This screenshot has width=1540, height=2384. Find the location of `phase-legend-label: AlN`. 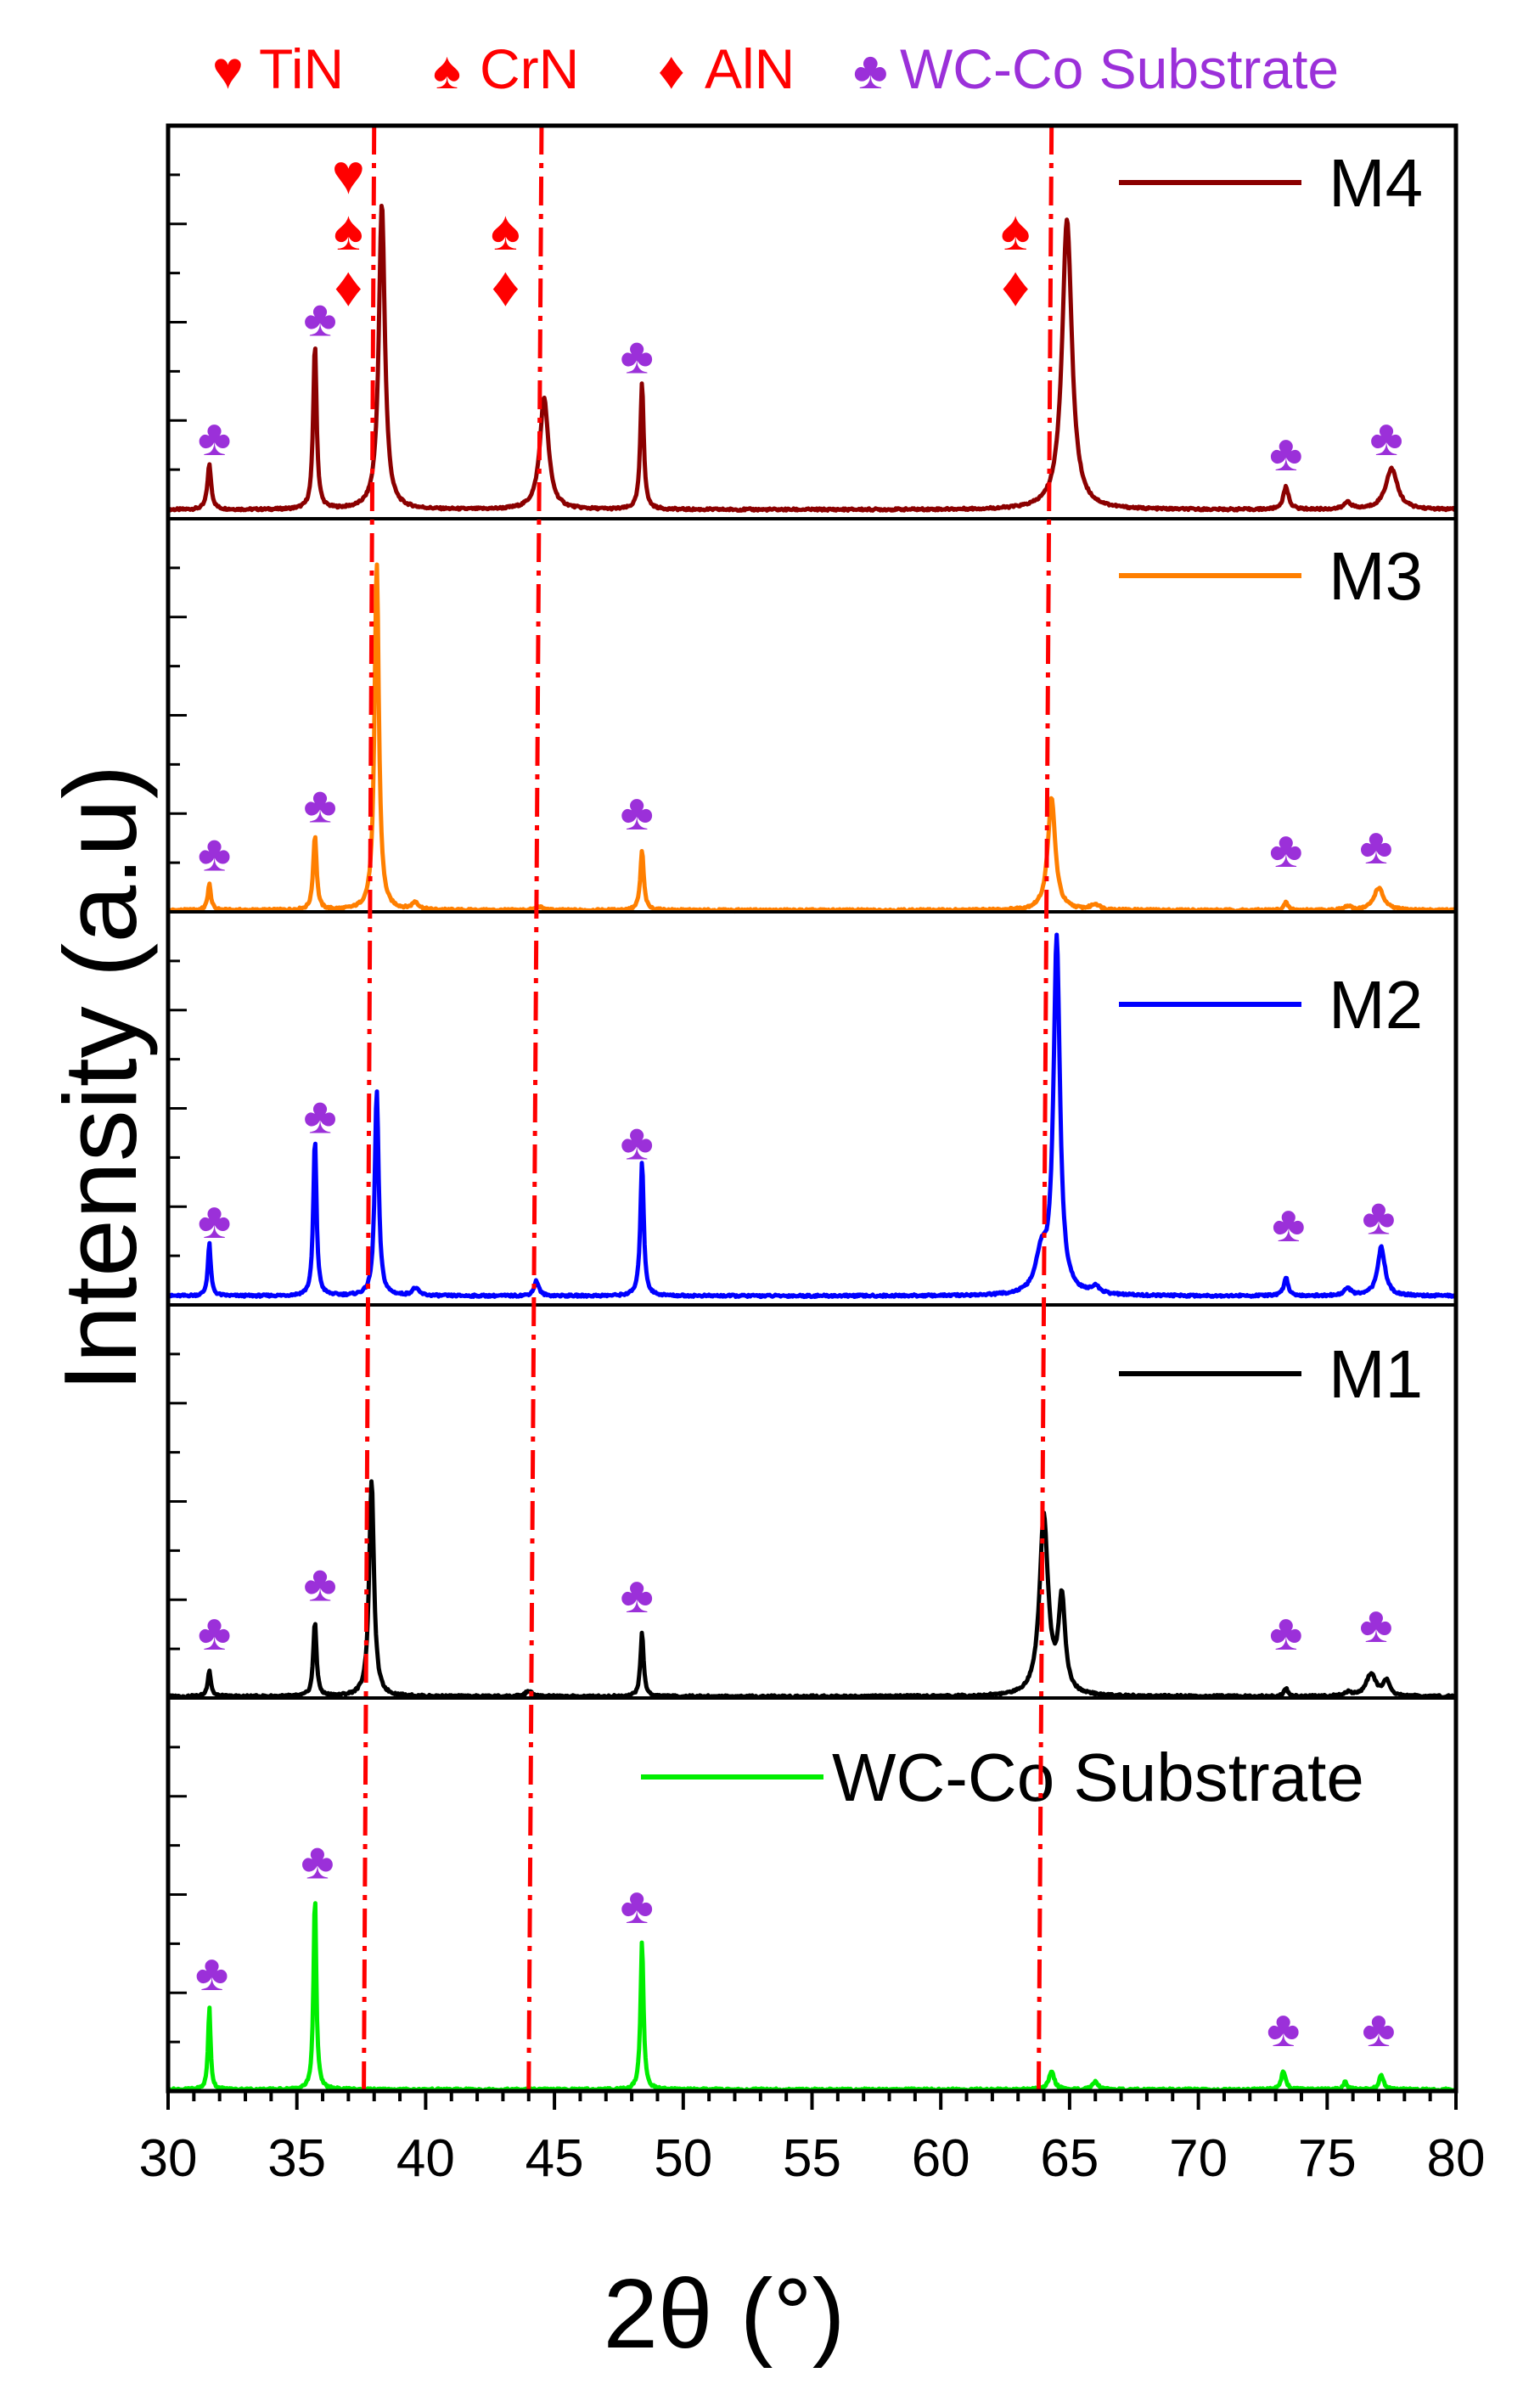

phase-legend-label: AlN is located at coordinates (750, 68).